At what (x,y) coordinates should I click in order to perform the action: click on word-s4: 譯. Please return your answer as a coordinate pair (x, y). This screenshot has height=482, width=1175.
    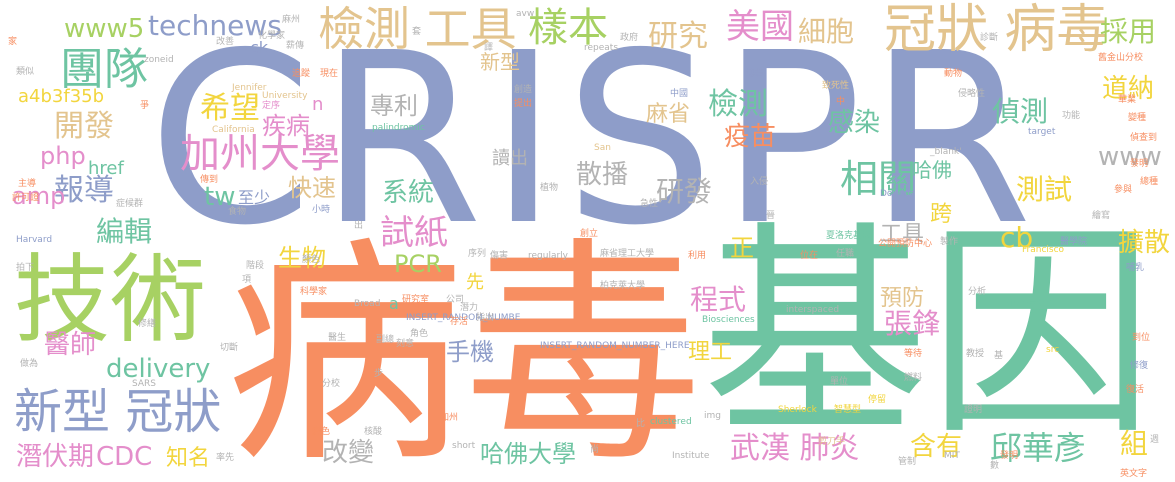
    Looking at the image, I should click on (489, 48).